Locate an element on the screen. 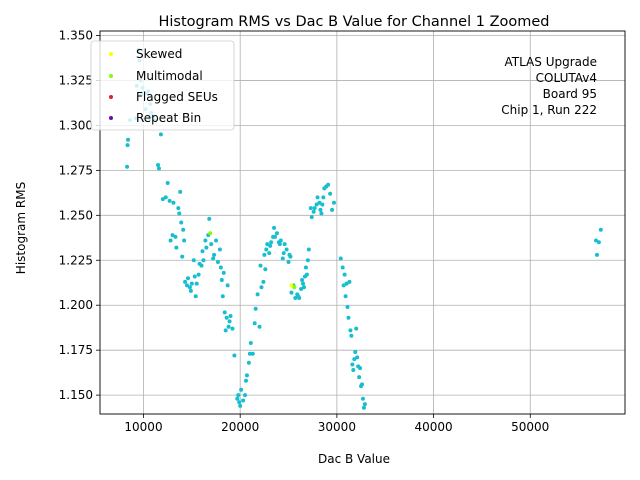 This screenshot has height=480, width=640. legend-label-multimodal: Multimodal is located at coordinates (169, 76).